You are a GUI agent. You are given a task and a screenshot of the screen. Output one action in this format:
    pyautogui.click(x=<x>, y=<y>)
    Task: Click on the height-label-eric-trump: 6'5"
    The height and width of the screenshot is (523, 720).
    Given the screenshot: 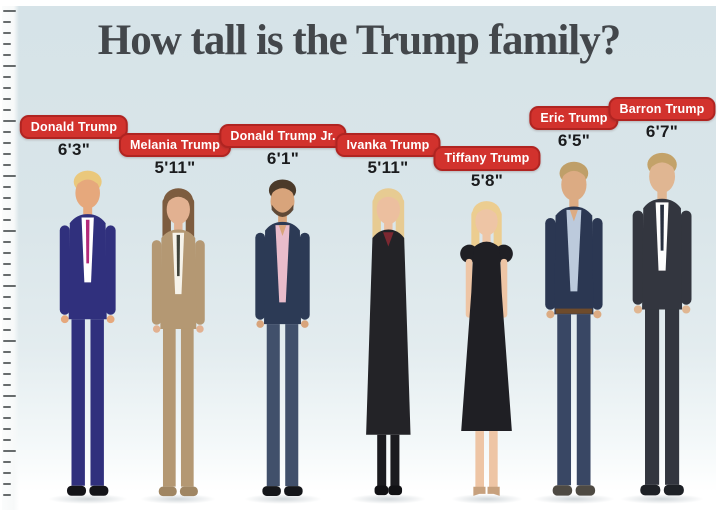 What is the action you would take?
    pyautogui.click(x=574, y=140)
    